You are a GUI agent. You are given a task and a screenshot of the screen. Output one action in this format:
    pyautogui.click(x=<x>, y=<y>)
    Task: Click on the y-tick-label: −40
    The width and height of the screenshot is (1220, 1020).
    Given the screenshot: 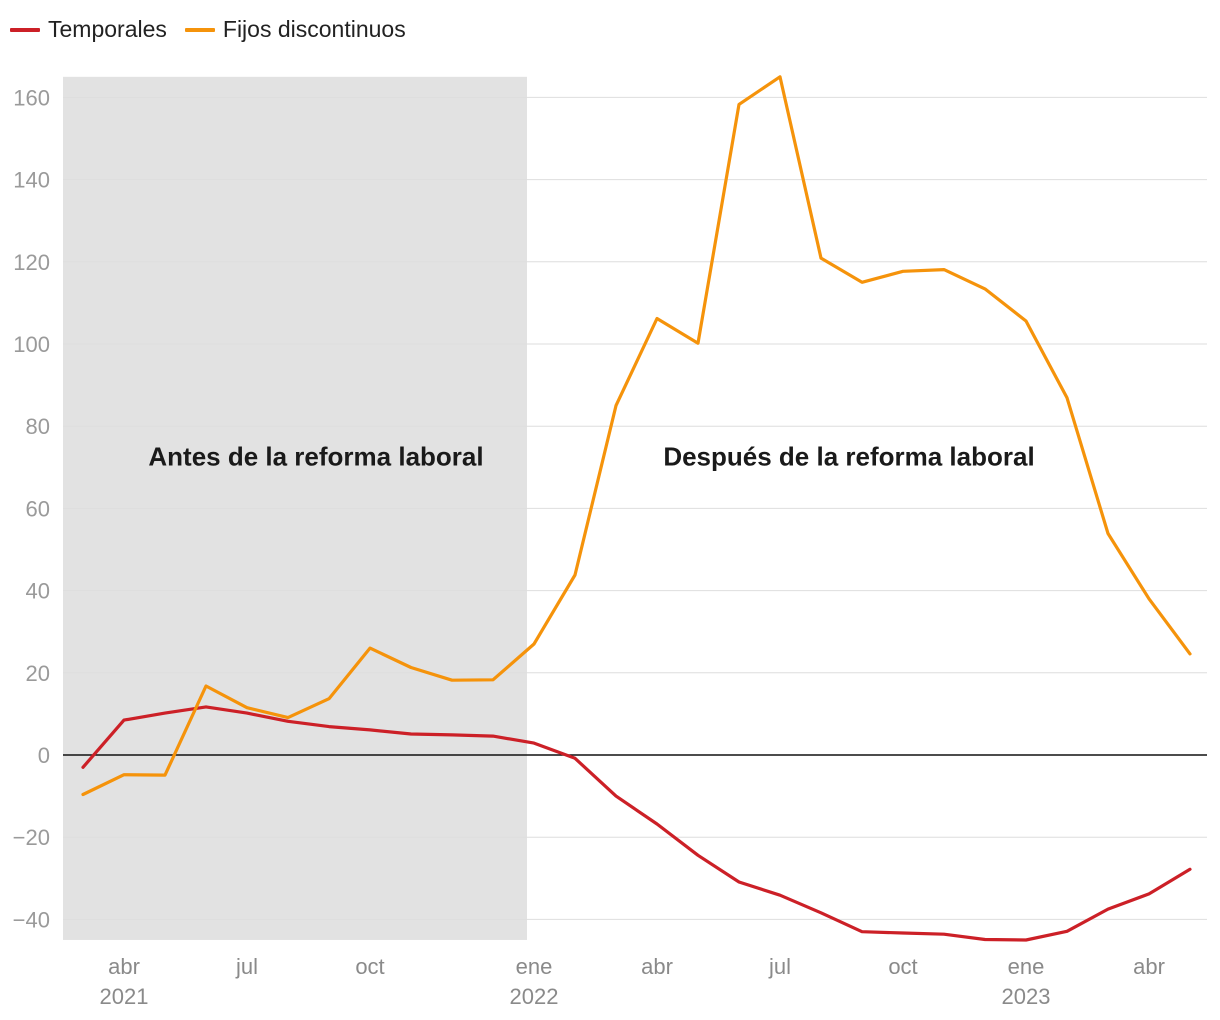 What is the action you would take?
    pyautogui.click(x=31, y=919)
    